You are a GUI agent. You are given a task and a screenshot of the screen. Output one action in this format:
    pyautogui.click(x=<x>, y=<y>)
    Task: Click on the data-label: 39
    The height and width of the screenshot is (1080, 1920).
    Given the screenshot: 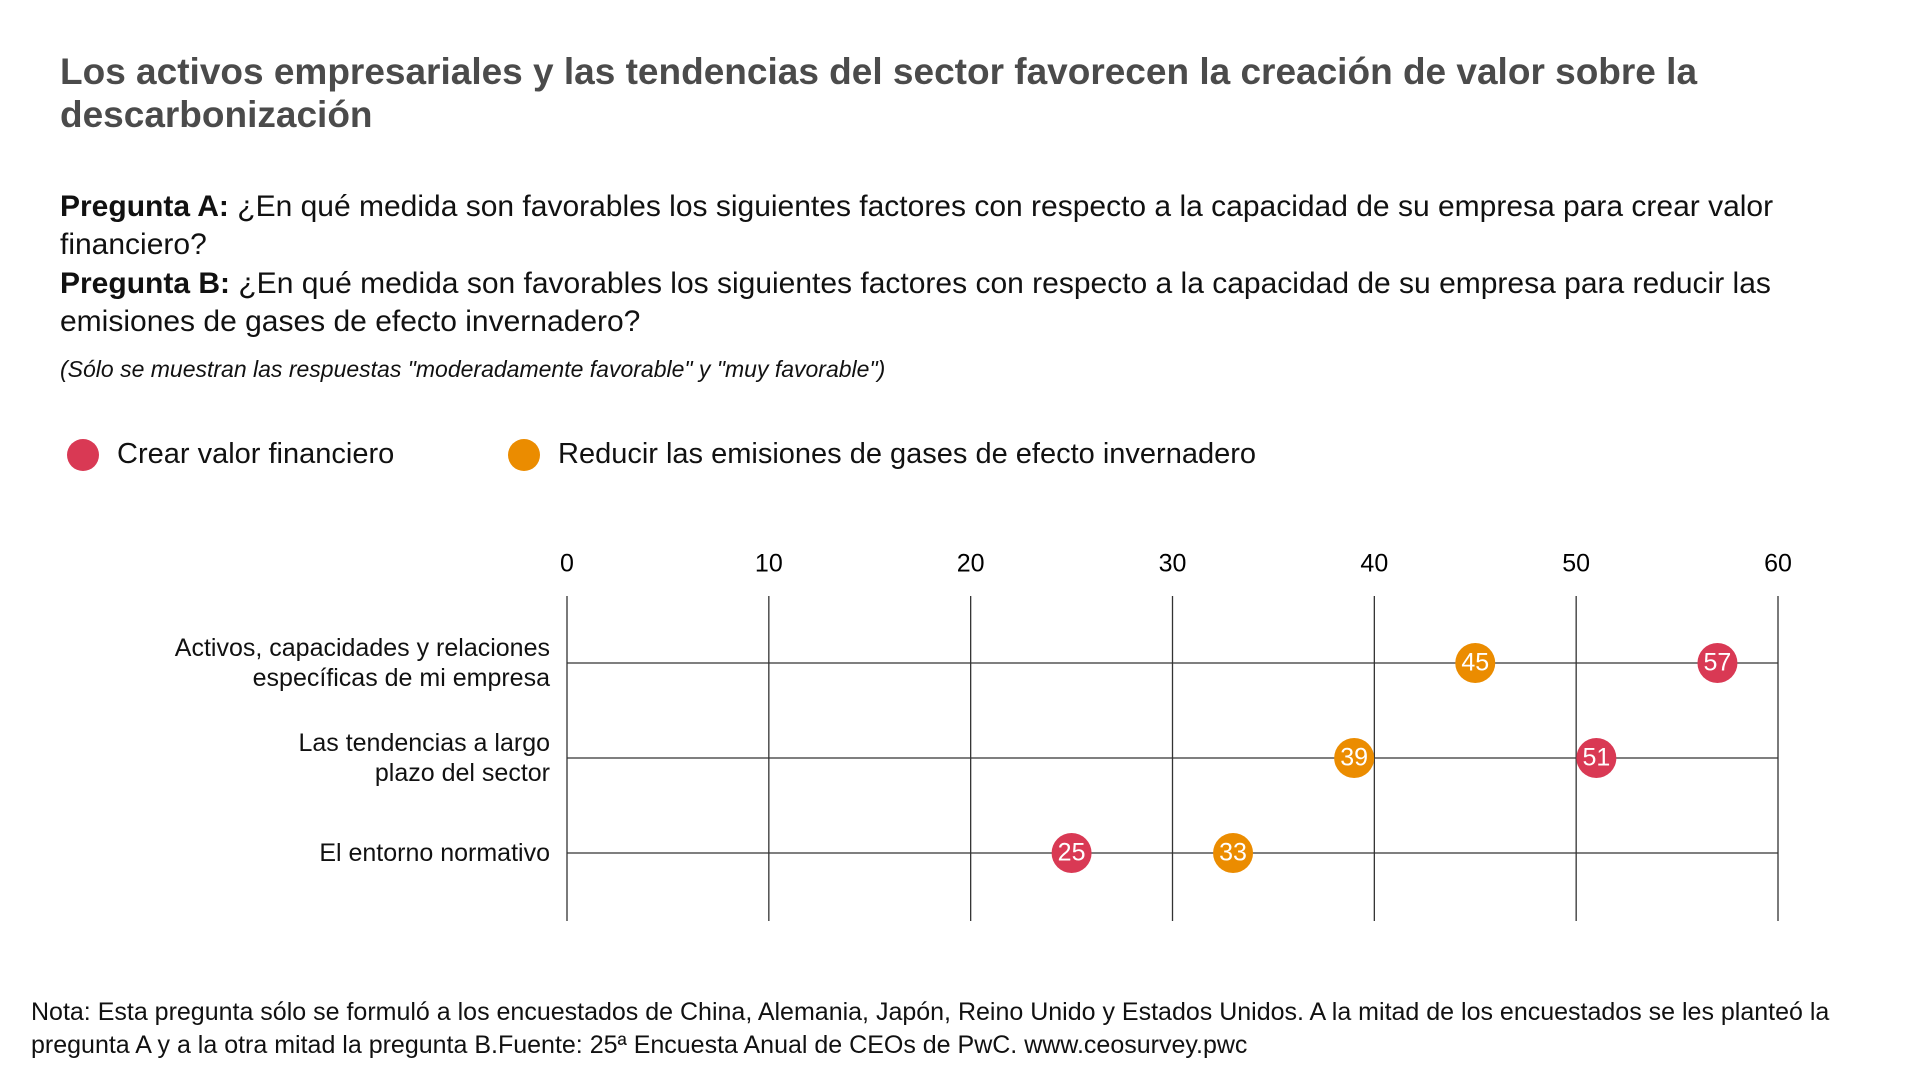 What is the action you would take?
    pyautogui.click(x=1354, y=758)
    